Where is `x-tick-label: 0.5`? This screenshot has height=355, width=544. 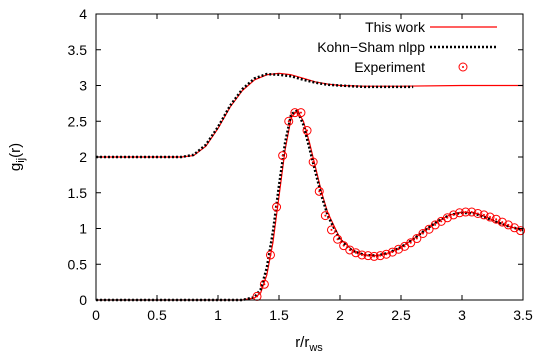
x-tick-label: 0.5 is located at coordinates (157, 315).